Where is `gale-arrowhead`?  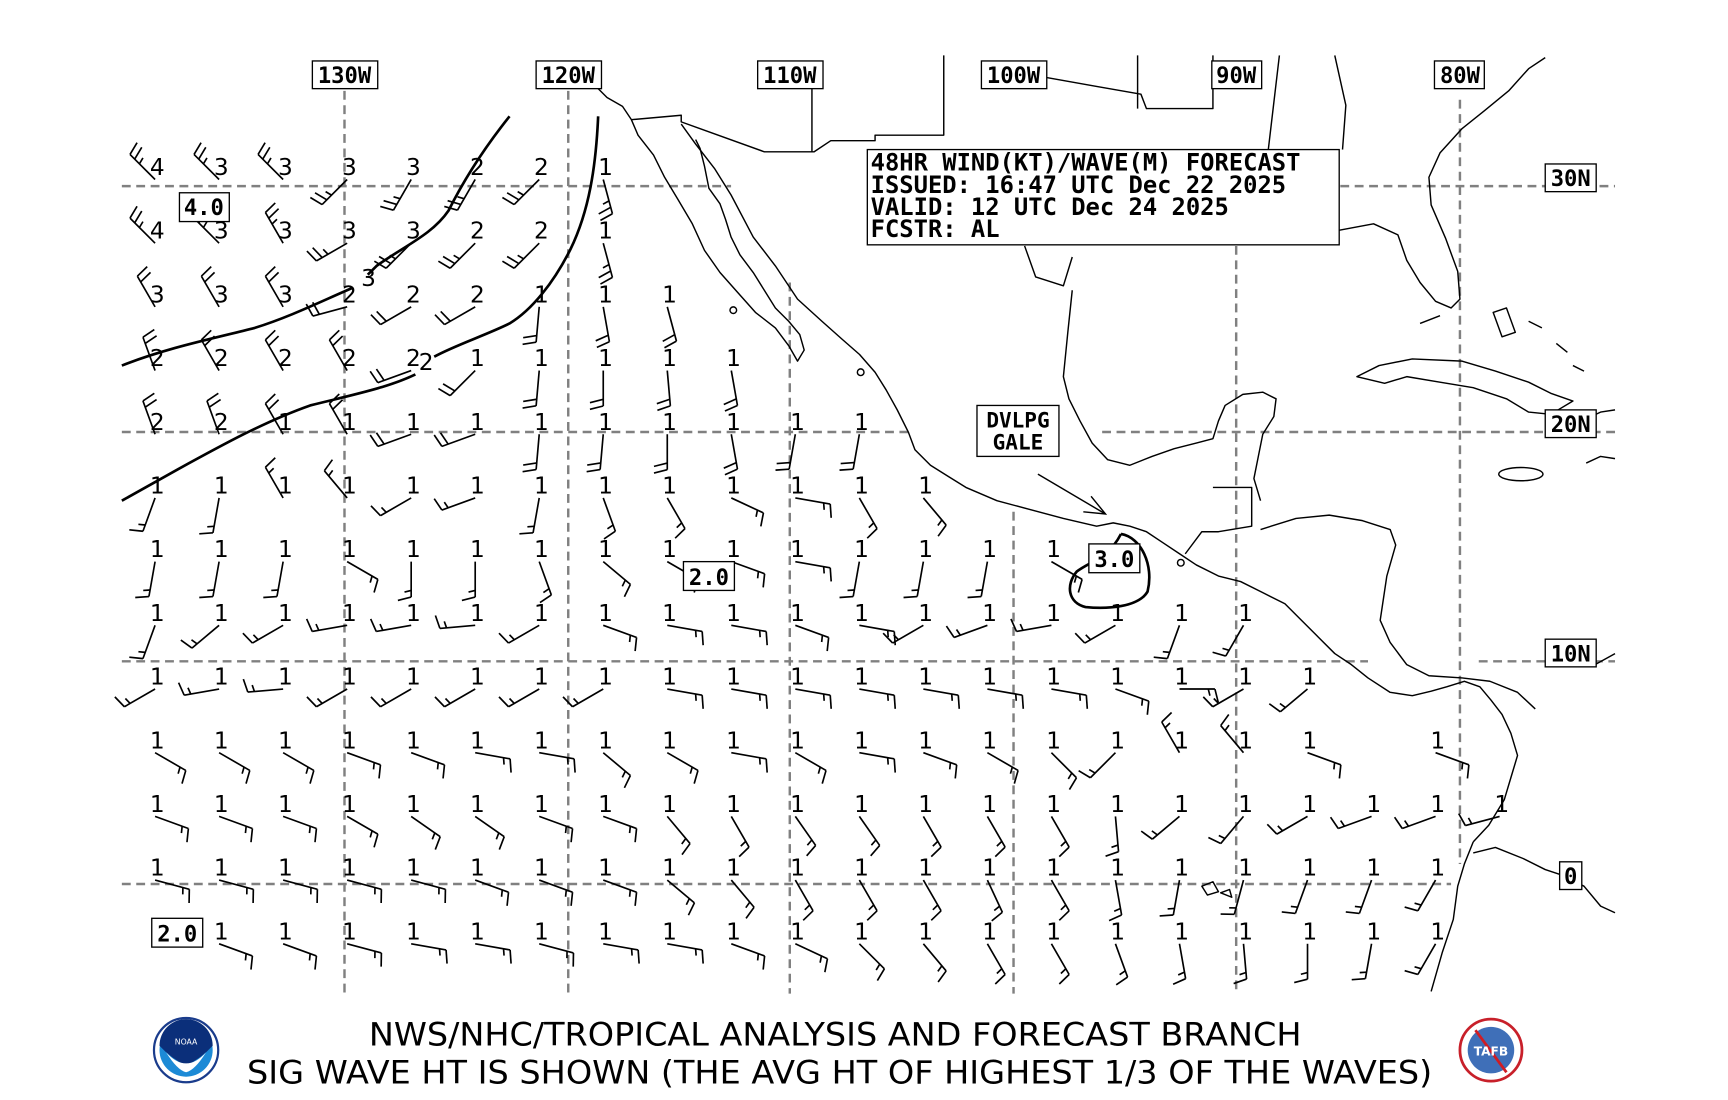
gale-arrowhead is located at coordinates (1095, 505).